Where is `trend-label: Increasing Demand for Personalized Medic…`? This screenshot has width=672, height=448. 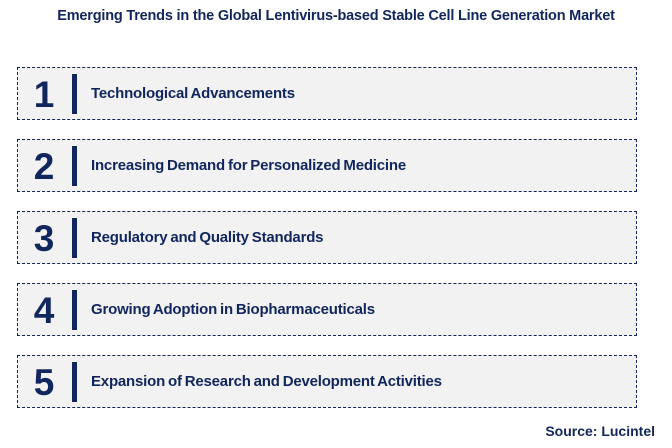 trend-label: Increasing Demand for Personalized Medic… is located at coordinates (248, 165).